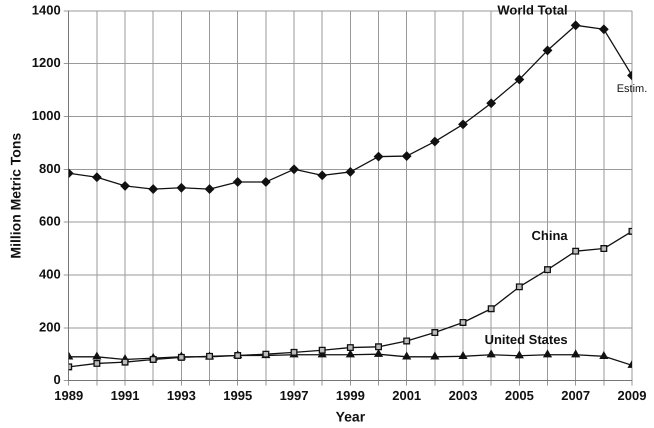 This screenshot has height=428, width=654. What do you see at coordinates (237, 395) in the screenshot?
I see `x-tick-label: 1995` at bounding box center [237, 395].